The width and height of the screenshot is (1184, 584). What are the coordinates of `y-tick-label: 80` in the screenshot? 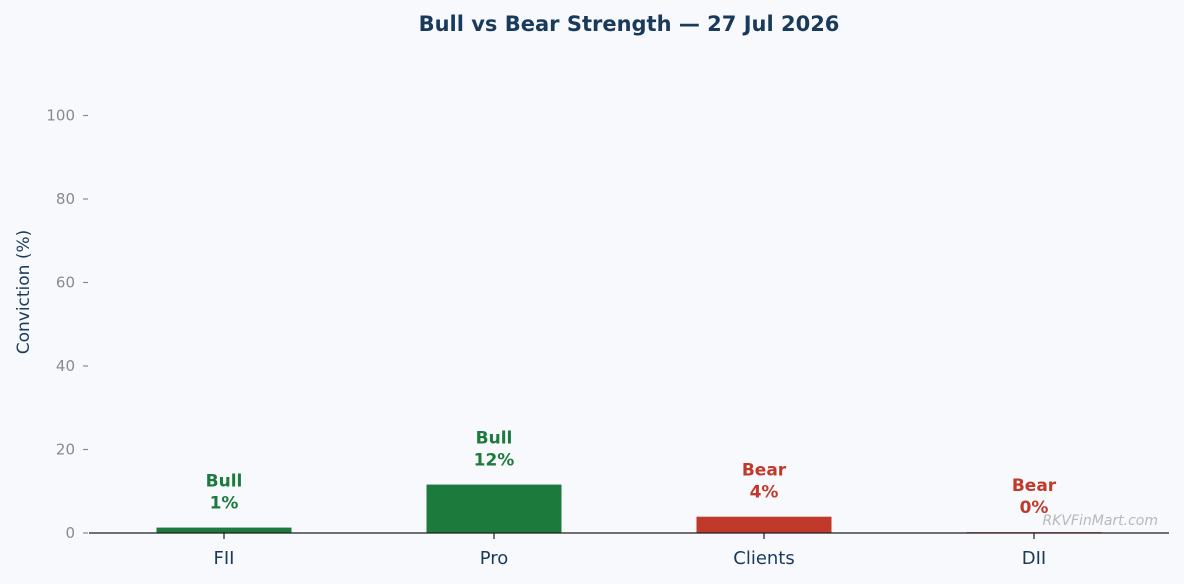 It's located at (65, 199).